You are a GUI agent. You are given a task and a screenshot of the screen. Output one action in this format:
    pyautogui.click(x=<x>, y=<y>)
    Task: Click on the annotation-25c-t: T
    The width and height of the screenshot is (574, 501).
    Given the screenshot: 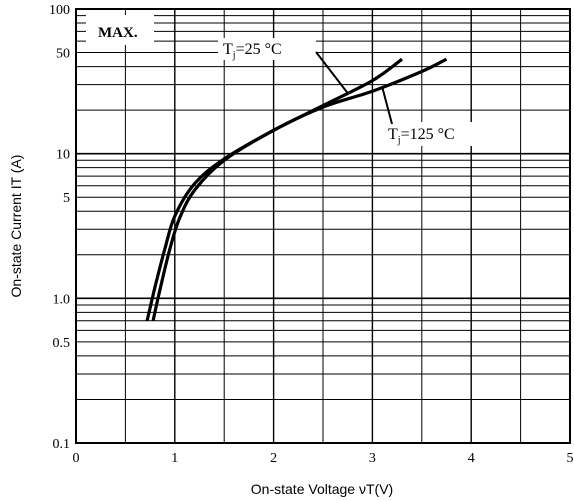 What is the action you would take?
    pyautogui.click(x=228, y=49)
    